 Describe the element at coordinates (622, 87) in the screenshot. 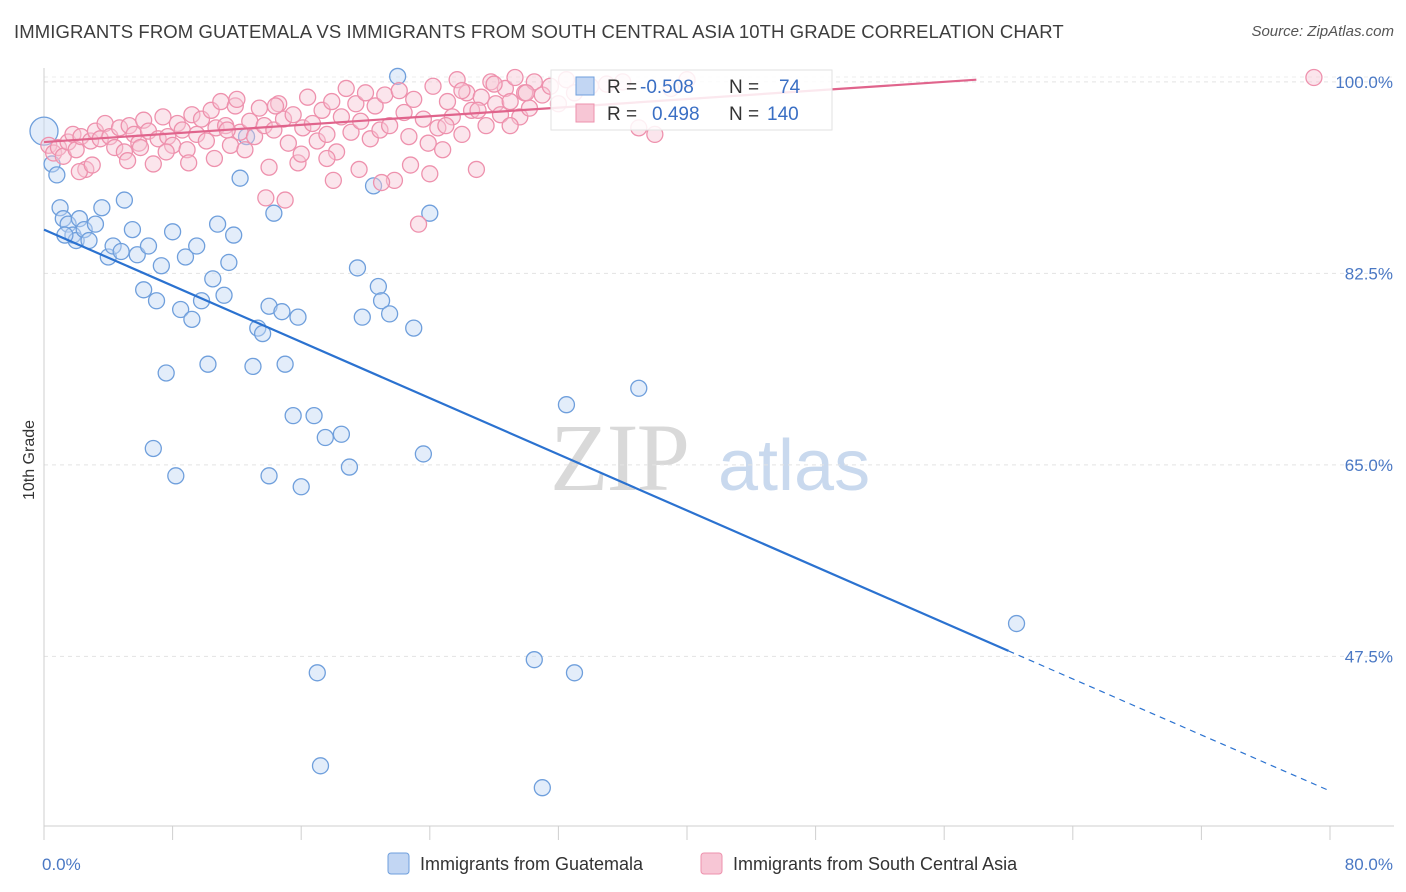

I see `legend-r-key-0: R =` at that location.